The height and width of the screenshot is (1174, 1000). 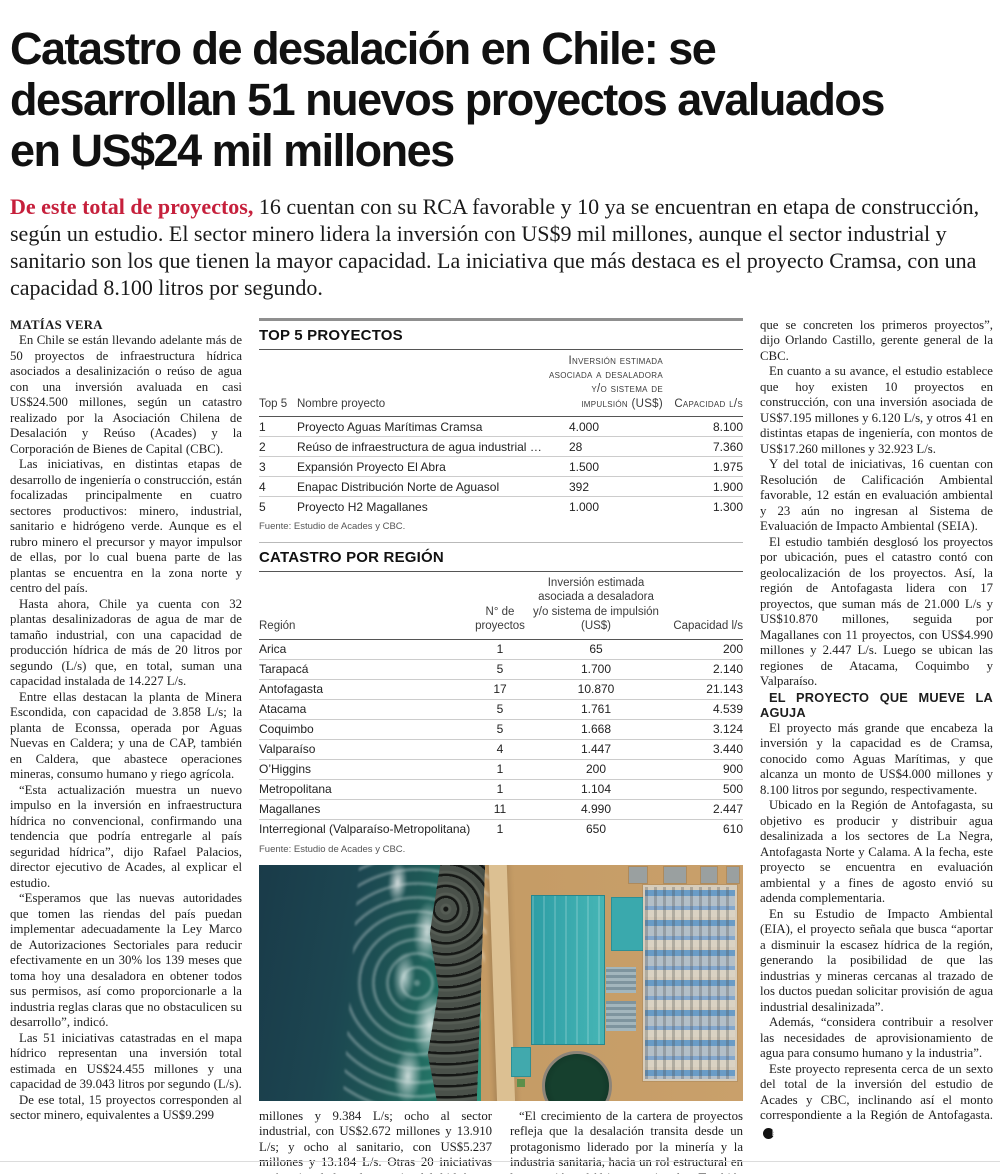 I want to click on top5-header-capacity: Capacidad l/s, so click(x=703, y=382).